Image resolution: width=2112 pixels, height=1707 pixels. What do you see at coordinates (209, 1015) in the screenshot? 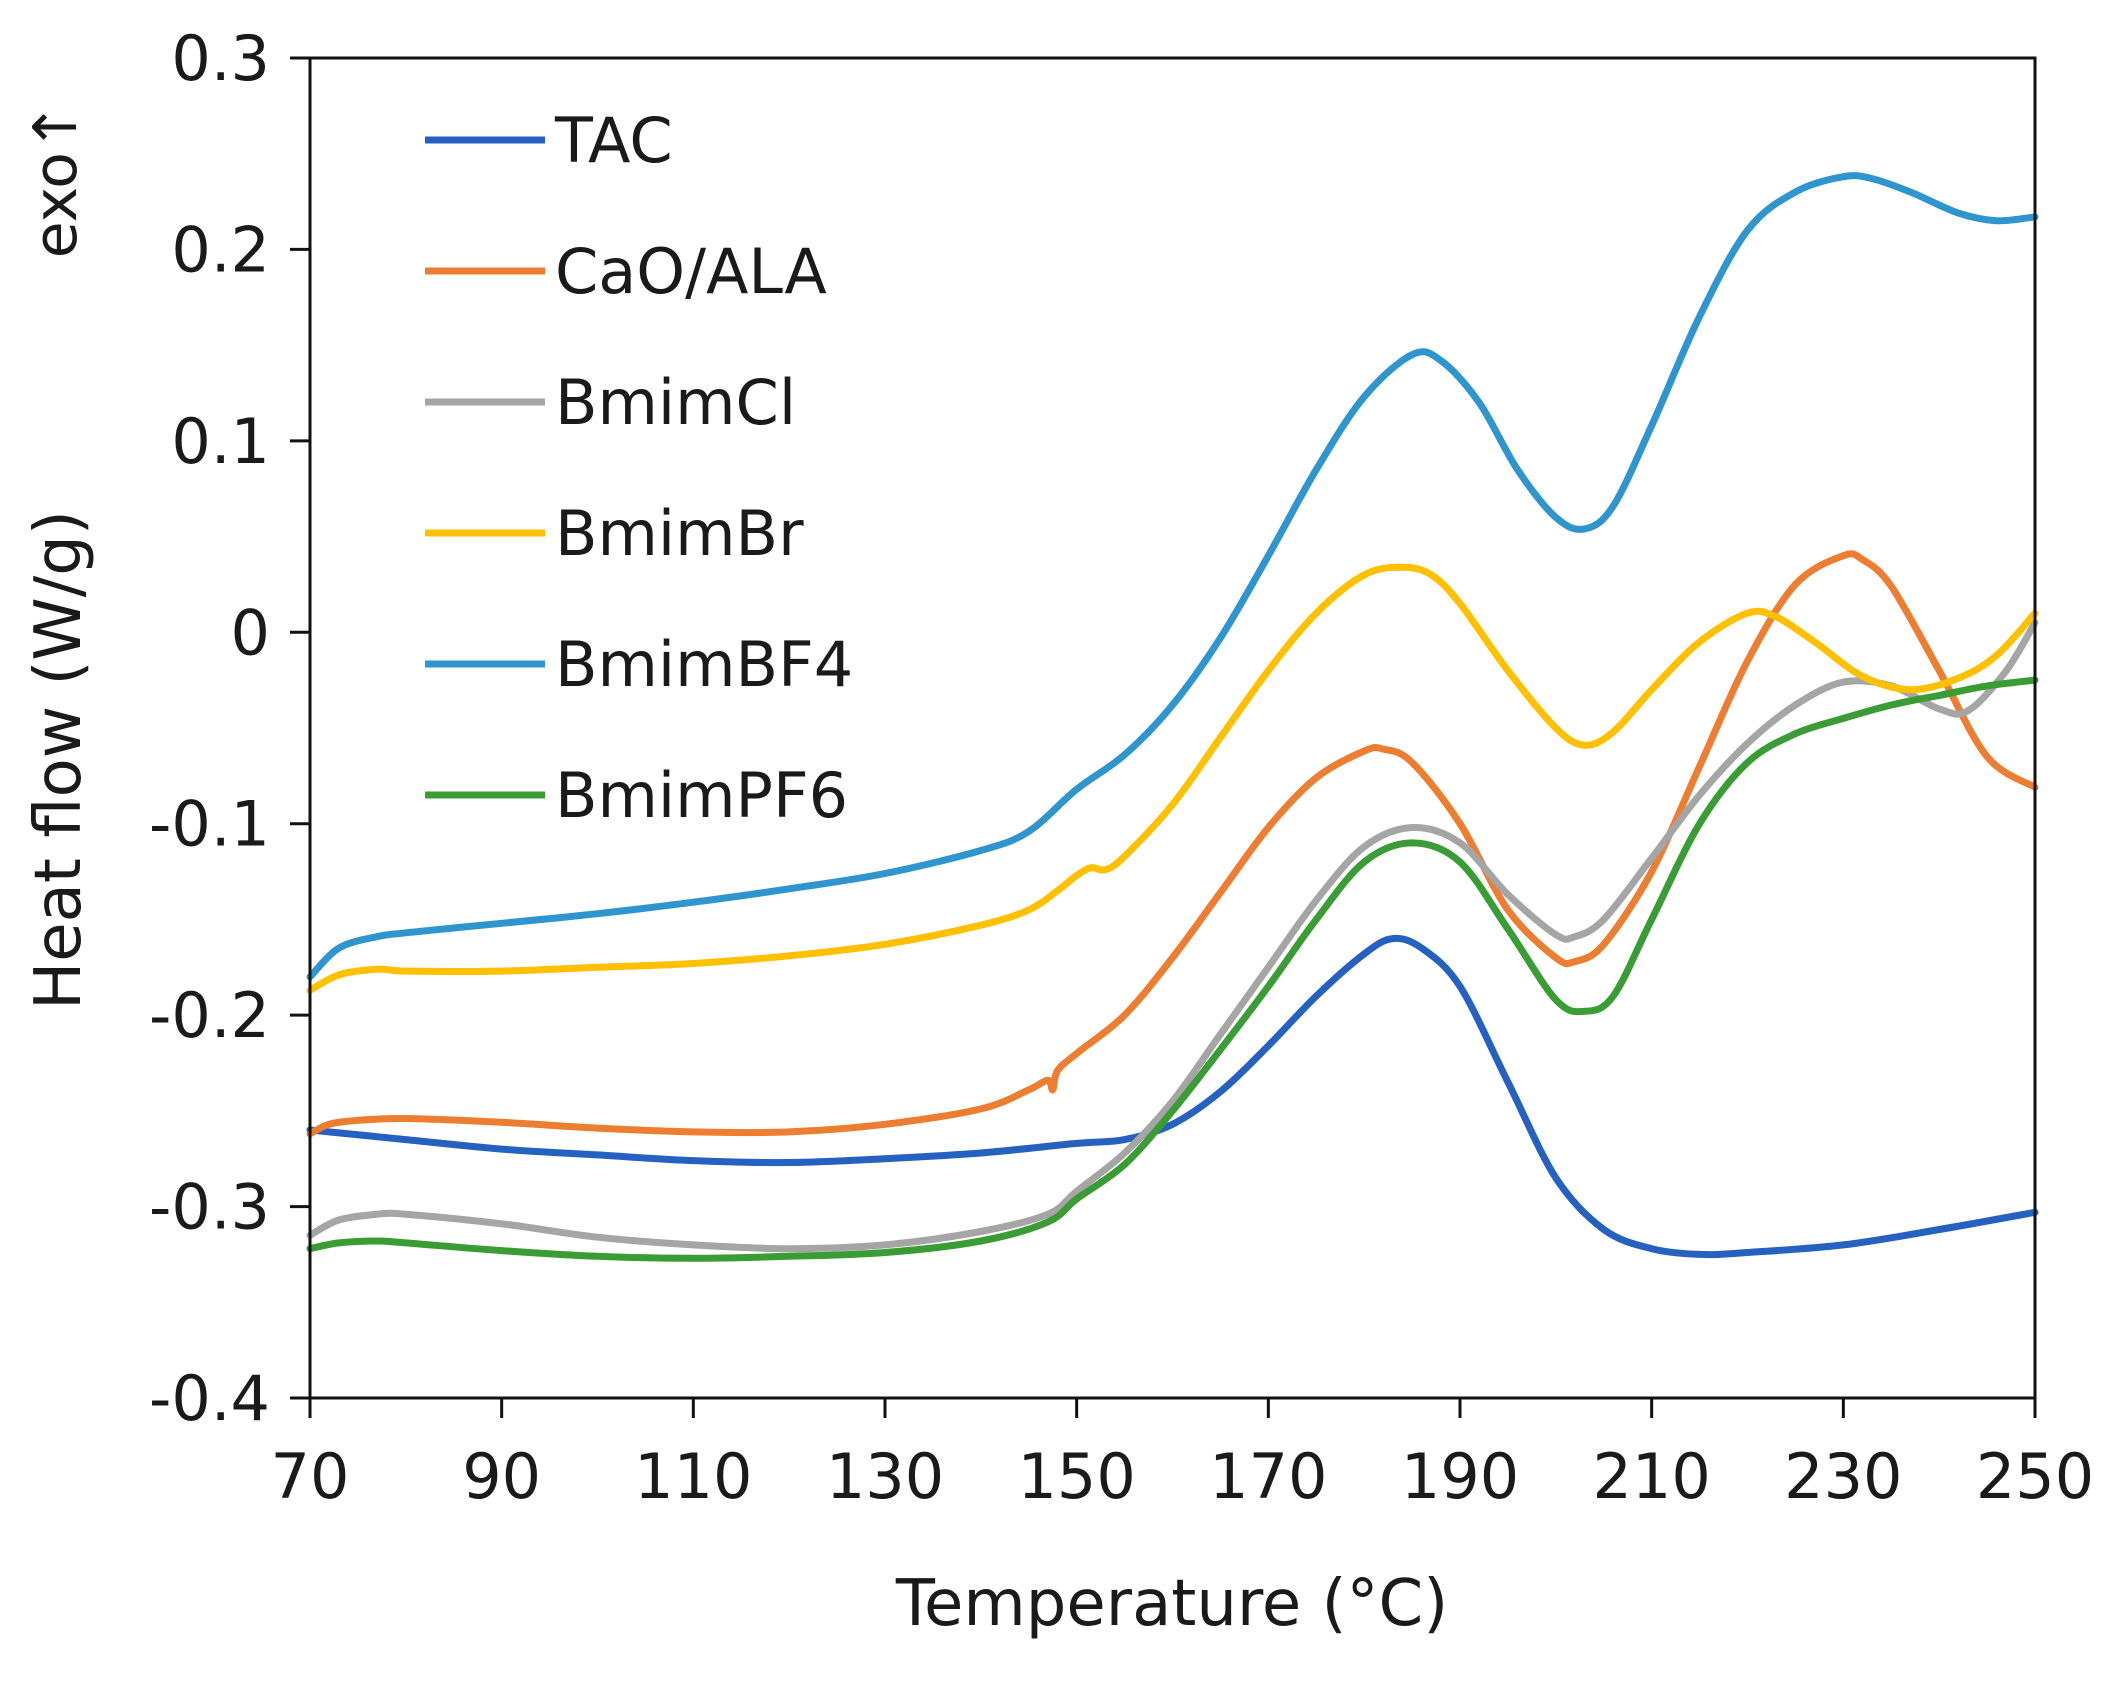
I see `y-tick-label: -0.2` at bounding box center [209, 1015].